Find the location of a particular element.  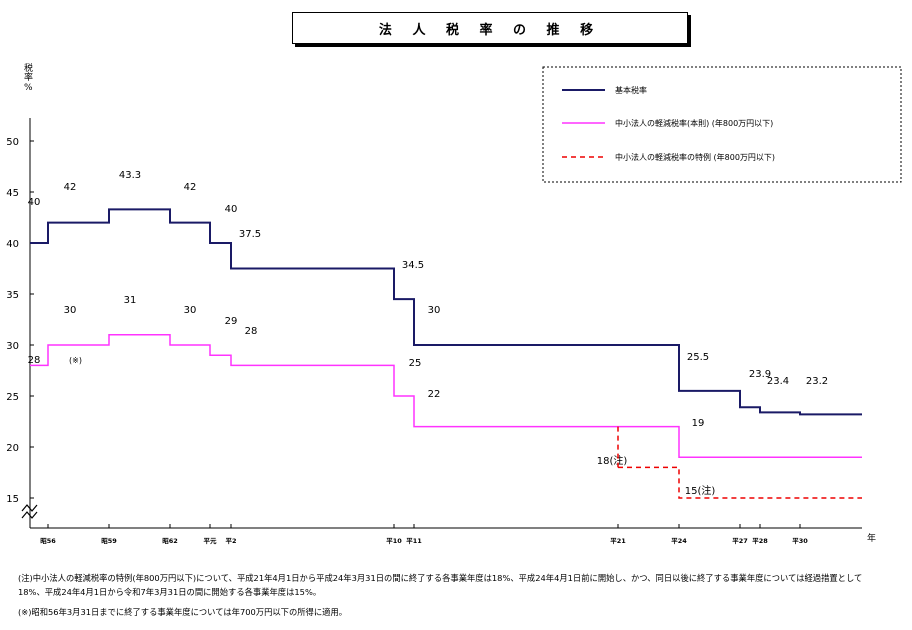

data-label: 15(注) is located at coordinates (700, 490).